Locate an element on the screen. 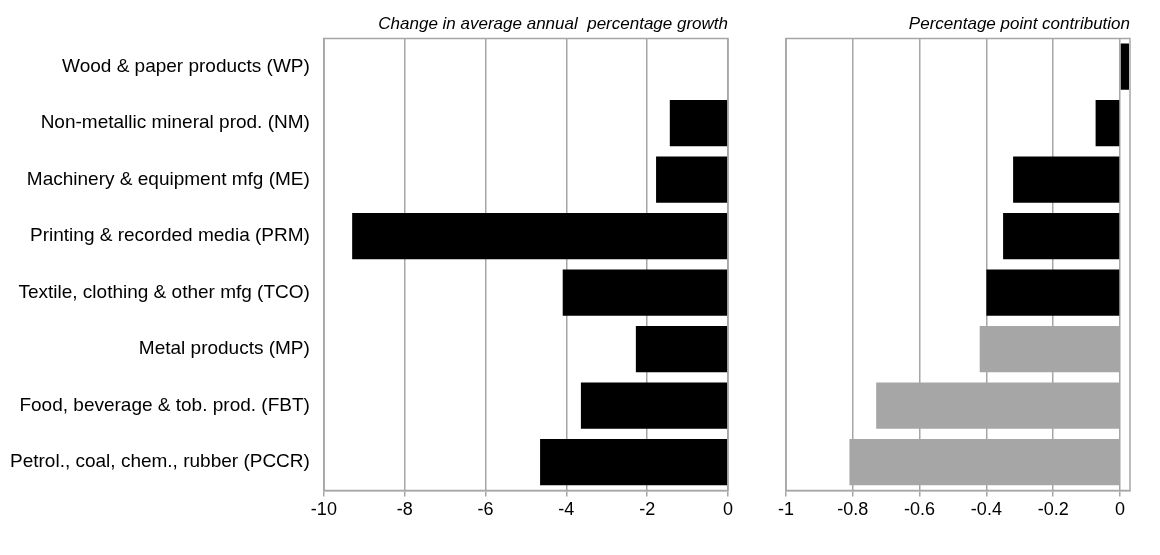  y-tick-label: Printing & recorded media (PRM) is located at coordinates (170, 235).